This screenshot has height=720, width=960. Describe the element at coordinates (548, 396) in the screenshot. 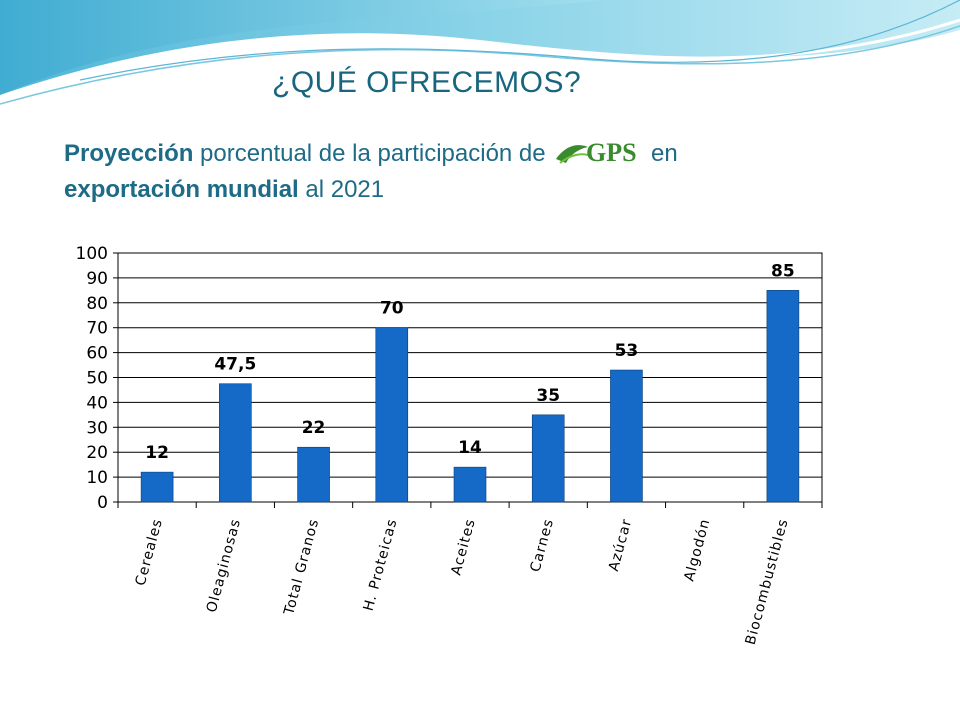

I see `data-label: 35` at that location.